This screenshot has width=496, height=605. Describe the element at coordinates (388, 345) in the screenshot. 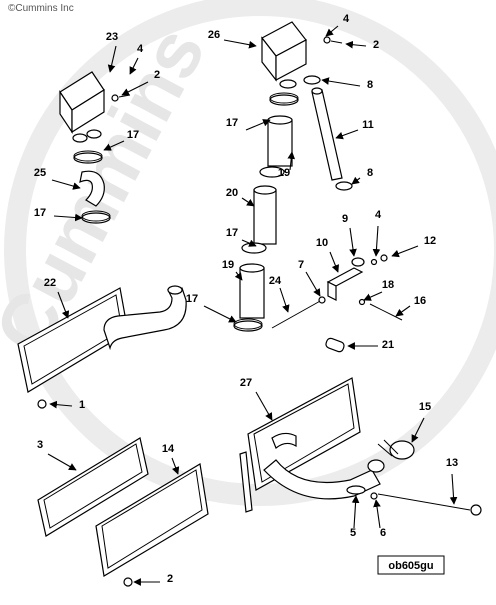

I see `callout-label-21: 21` at that location.